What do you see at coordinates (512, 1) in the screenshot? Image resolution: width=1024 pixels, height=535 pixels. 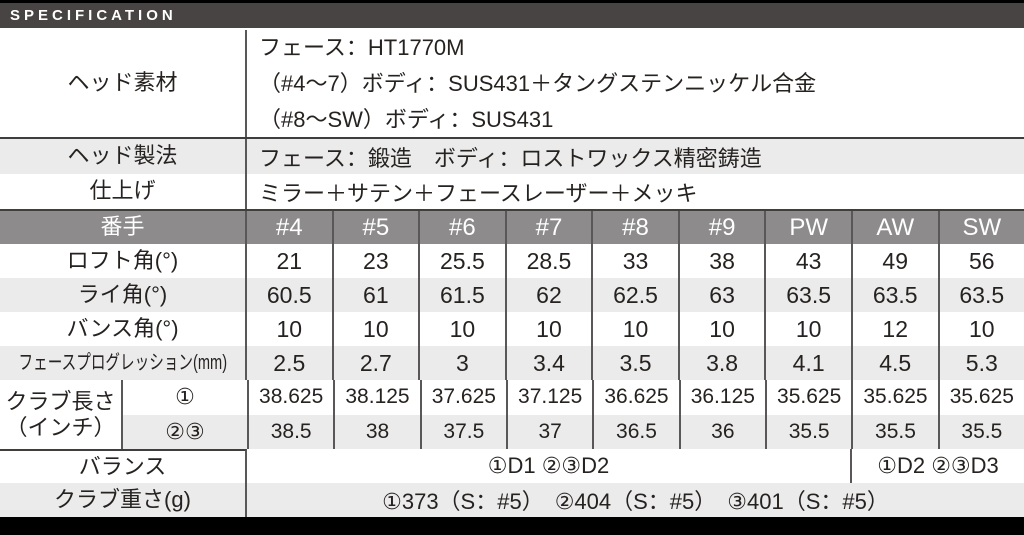 I see `top-border` at bounding box center [512, 1].